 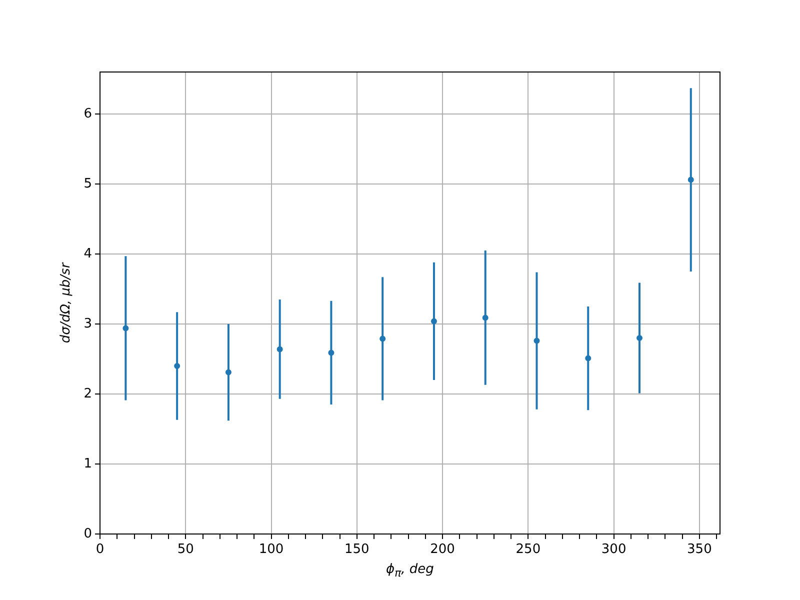 What do you see at coordinates (100, 550) in the screenshot?
I see `x-tick-label: 0` at bounding box center [100, 550].